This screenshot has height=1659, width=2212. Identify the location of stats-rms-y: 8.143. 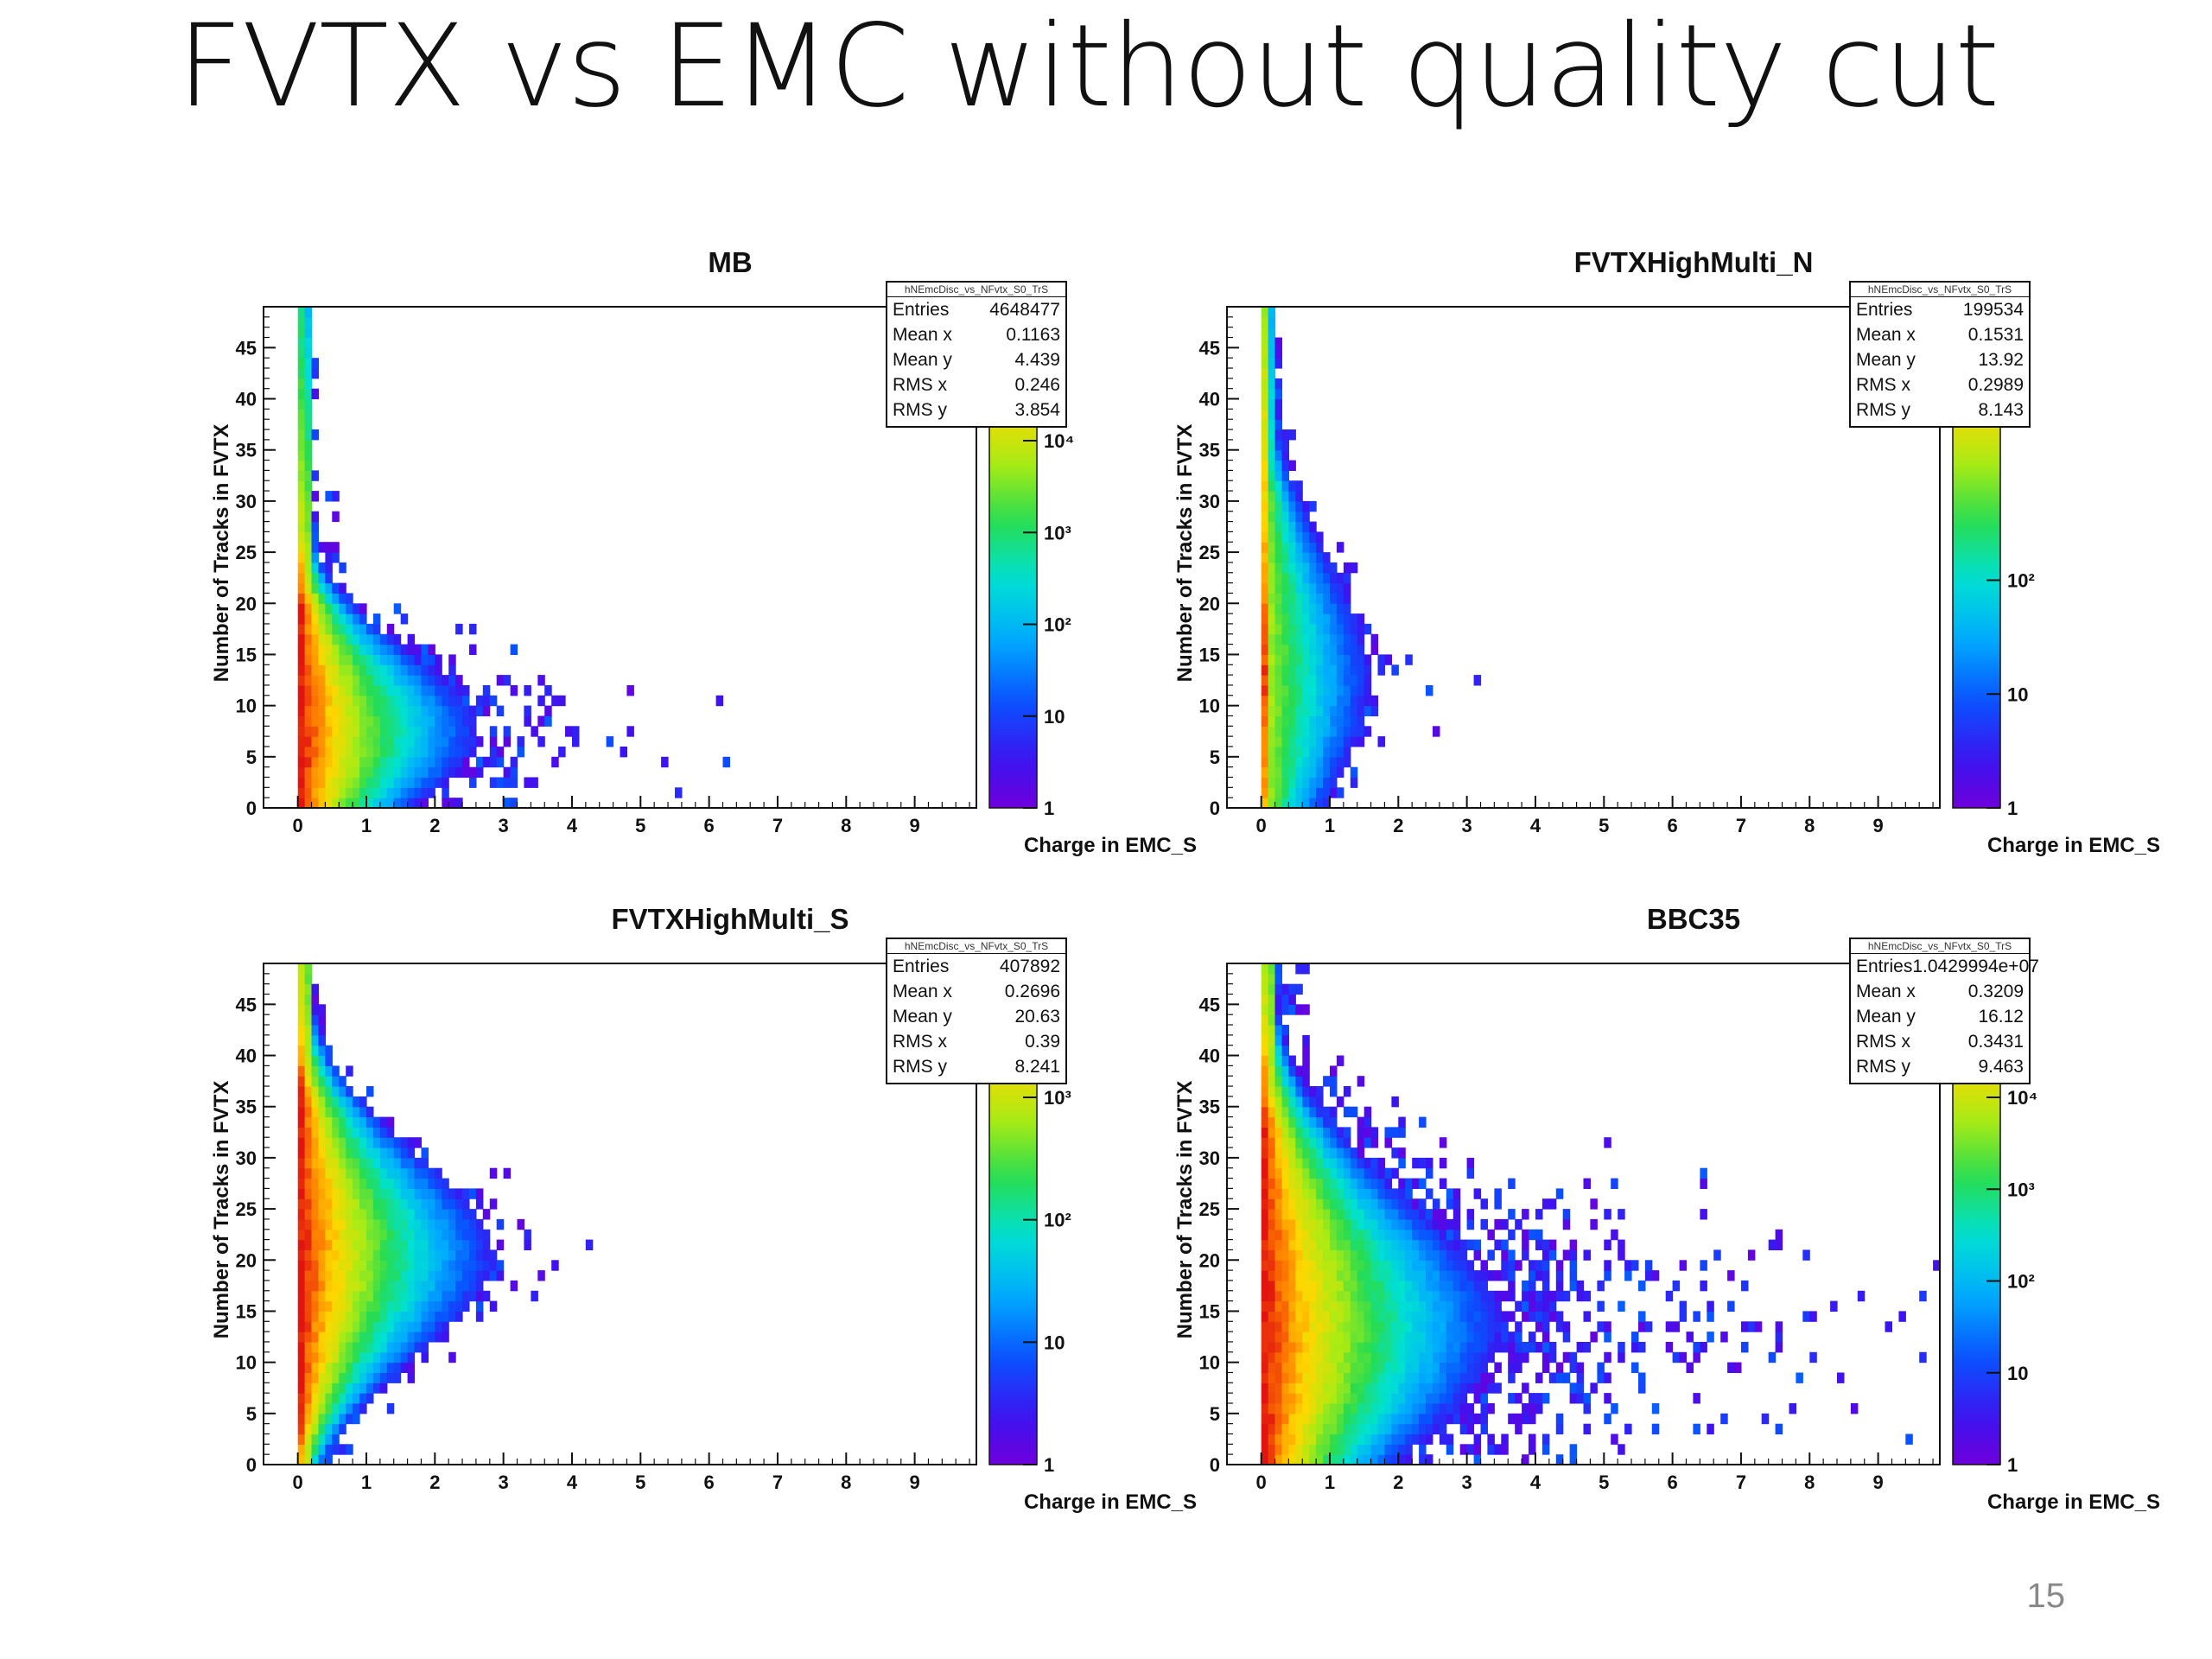
(2001, 410).